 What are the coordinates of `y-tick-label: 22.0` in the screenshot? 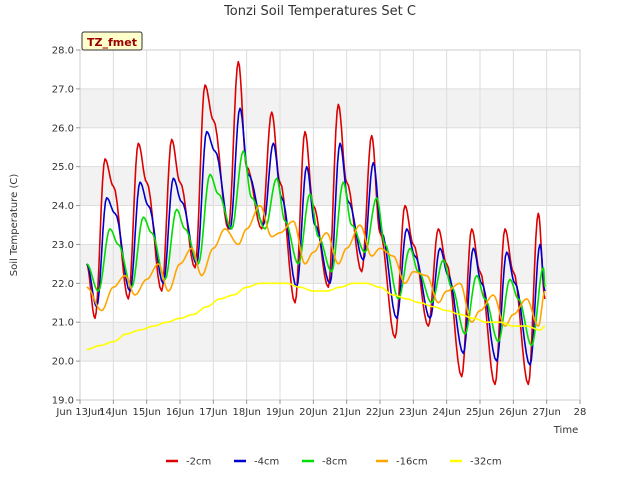 It's located at (63, 284).